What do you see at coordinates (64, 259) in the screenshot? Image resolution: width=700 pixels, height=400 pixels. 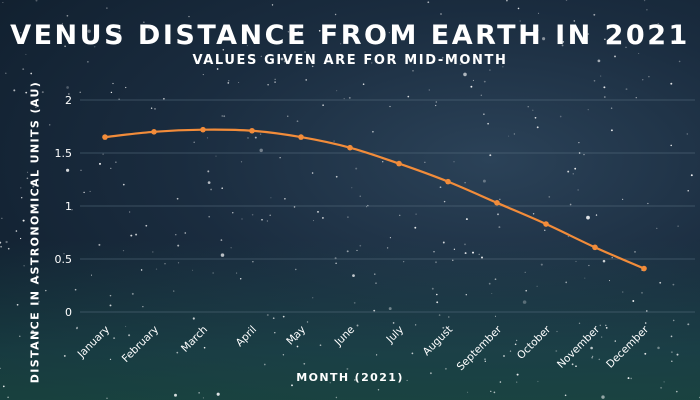 I see `y-tick-label: 0.5` at bounding box center [64, 259].